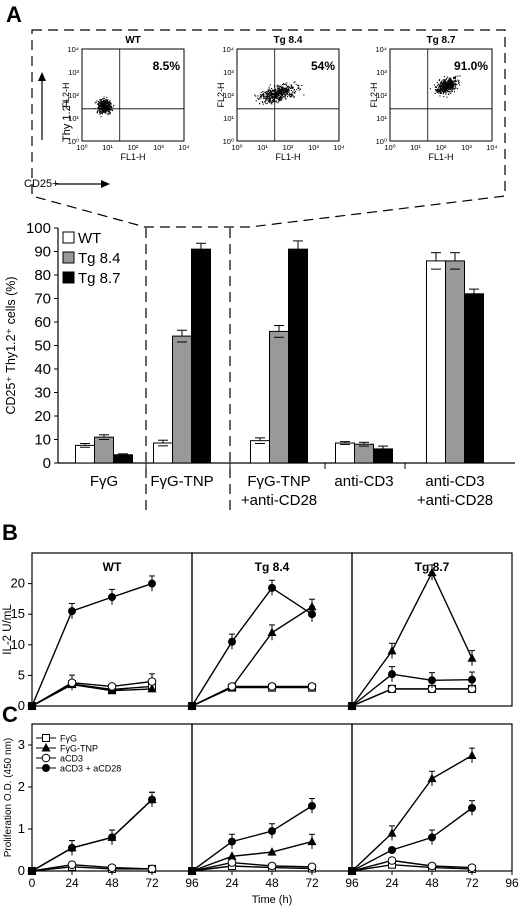  Describe the element at coordinates (42, 416) in the screenshot. I see `bar-y-tick-label: 20` at that location.